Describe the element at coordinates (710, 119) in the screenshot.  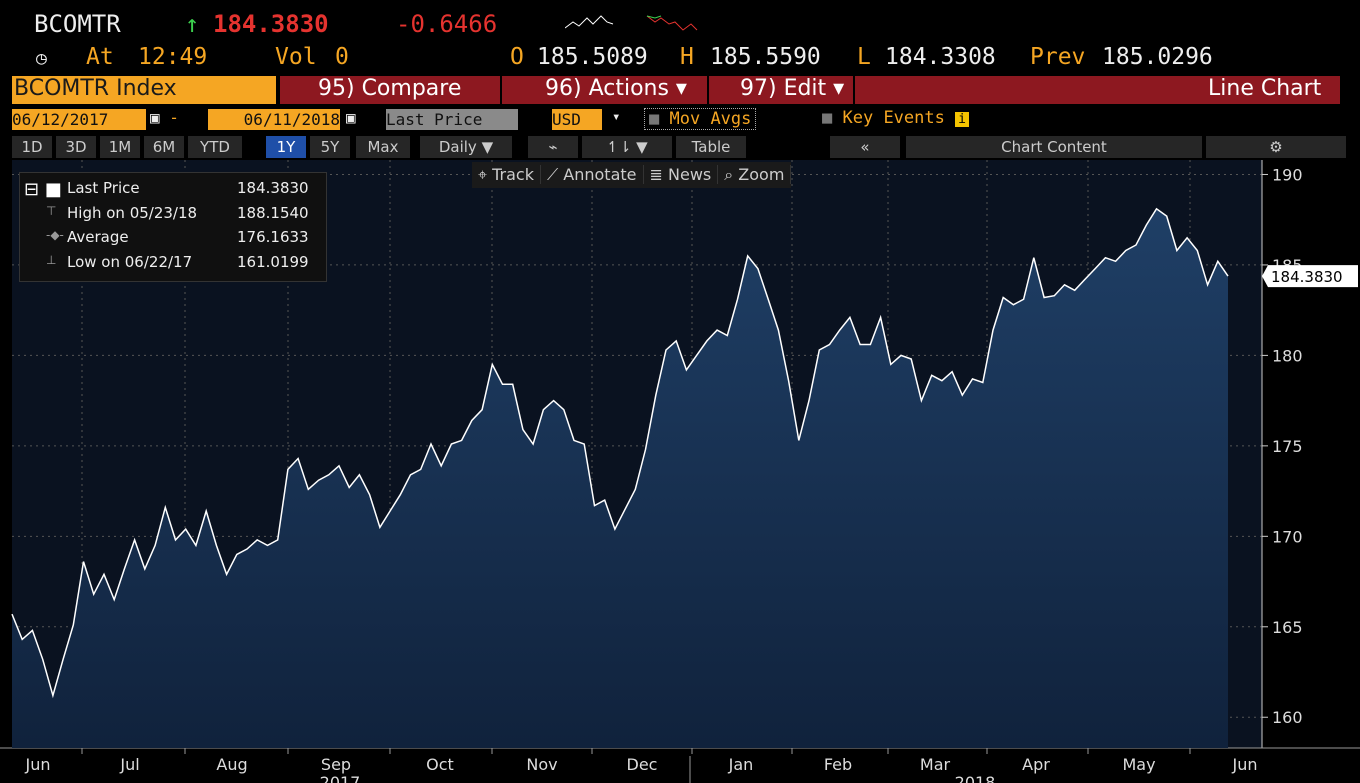
I see `mov-text: Mov Avgs` at that location.